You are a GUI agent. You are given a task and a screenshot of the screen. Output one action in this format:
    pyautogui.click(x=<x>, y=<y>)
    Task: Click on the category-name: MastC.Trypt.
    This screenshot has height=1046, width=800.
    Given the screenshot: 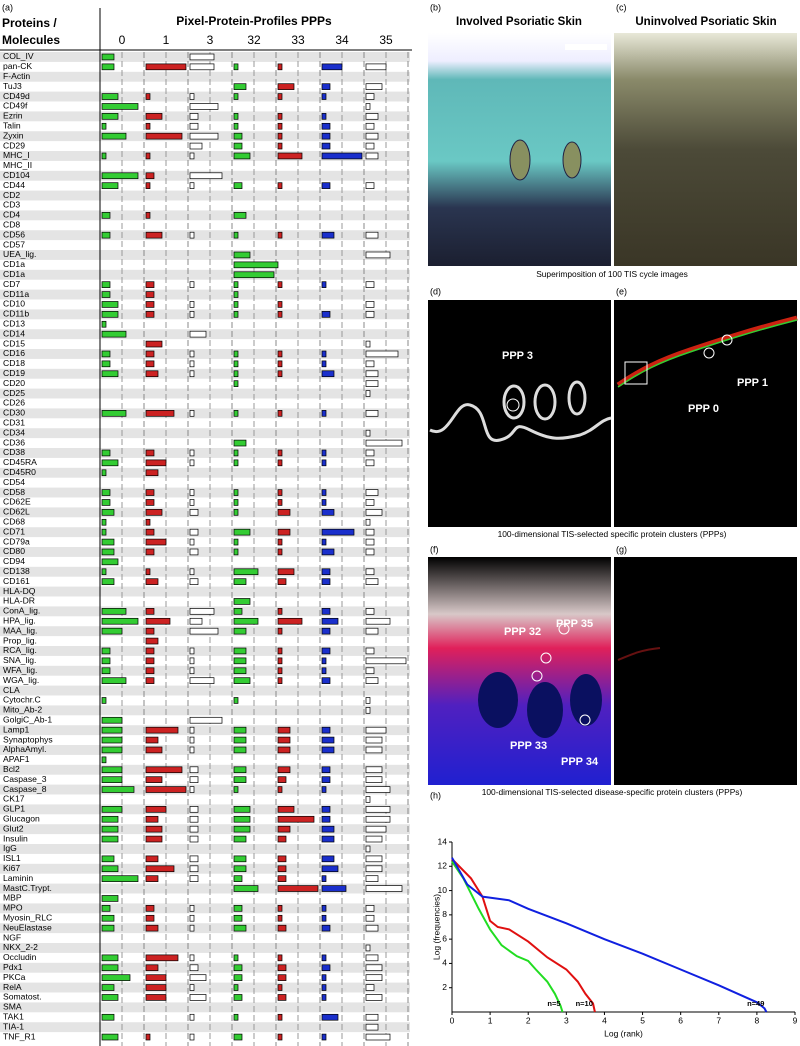 What is the action you would take?
    pyautogui.click(x=27, y=888)
    